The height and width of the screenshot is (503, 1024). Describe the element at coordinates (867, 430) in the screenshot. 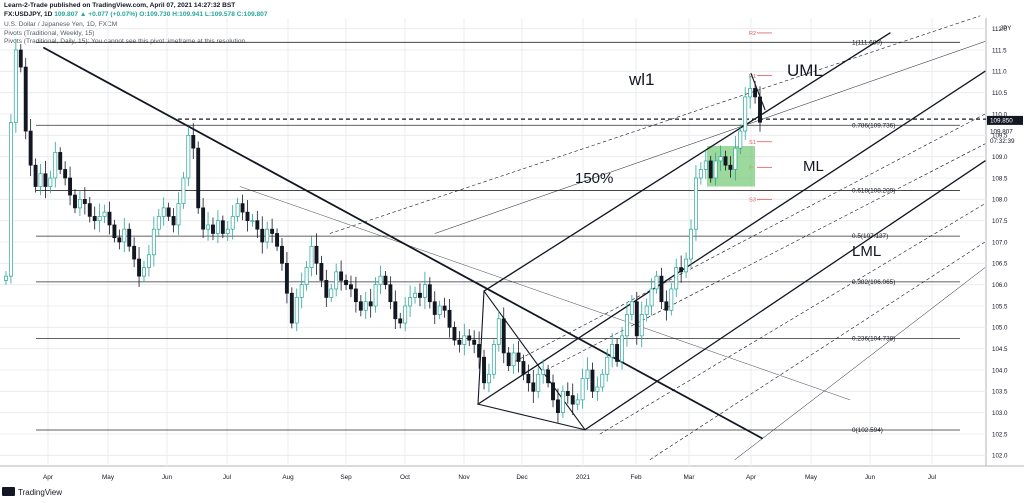

I see `fib-level-label: 0(102.594)` at that location.